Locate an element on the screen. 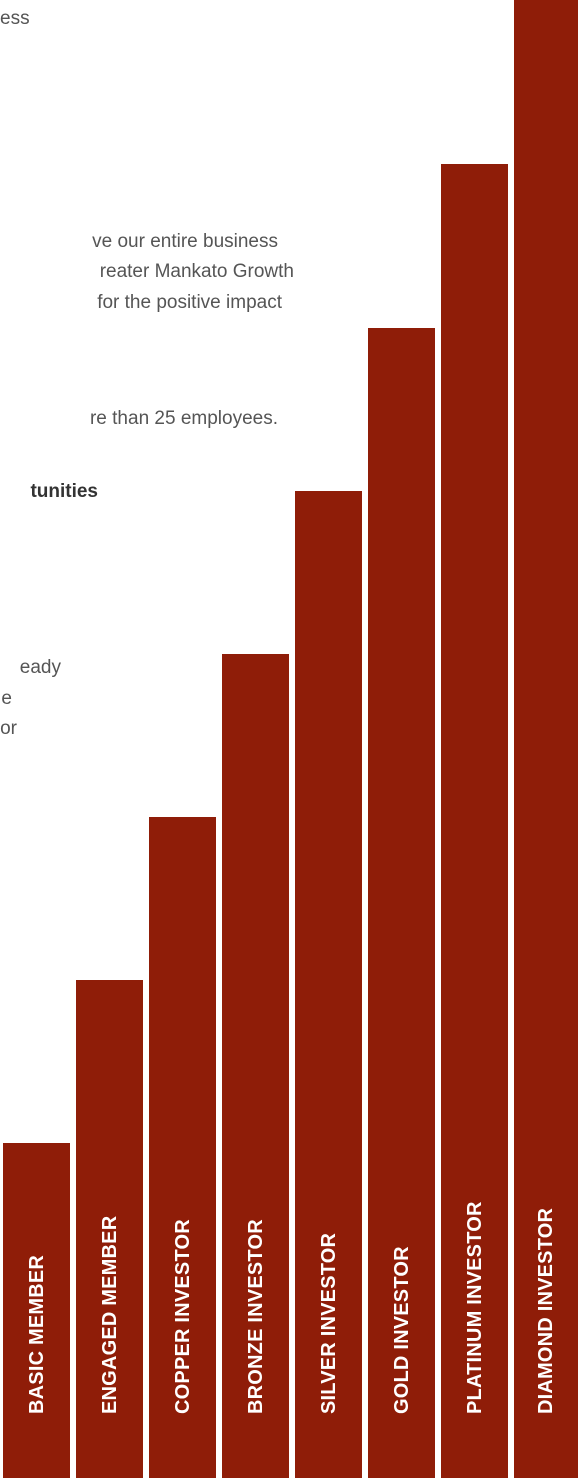 Image resolution: width=578 pixels, height=1478 pixels. tier-label: ENGAGED MEMBER is located at coordinates (109, 1314).